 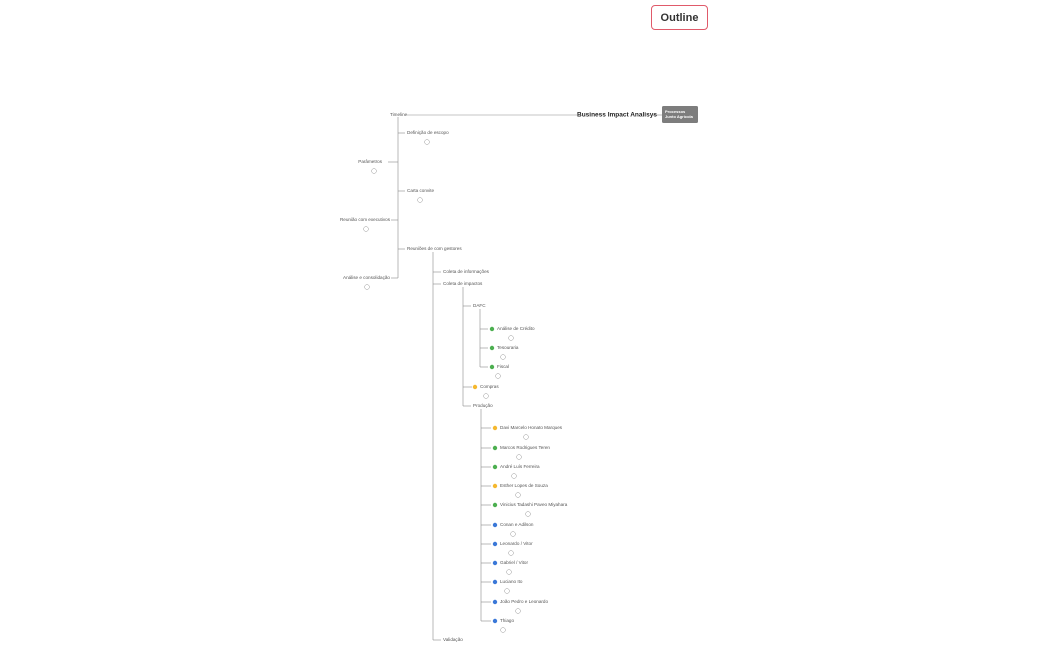 What do you see at coordinates (453, 639) in the screenshot?
I see `node-label: Validação` at bounding box center [453, 639].